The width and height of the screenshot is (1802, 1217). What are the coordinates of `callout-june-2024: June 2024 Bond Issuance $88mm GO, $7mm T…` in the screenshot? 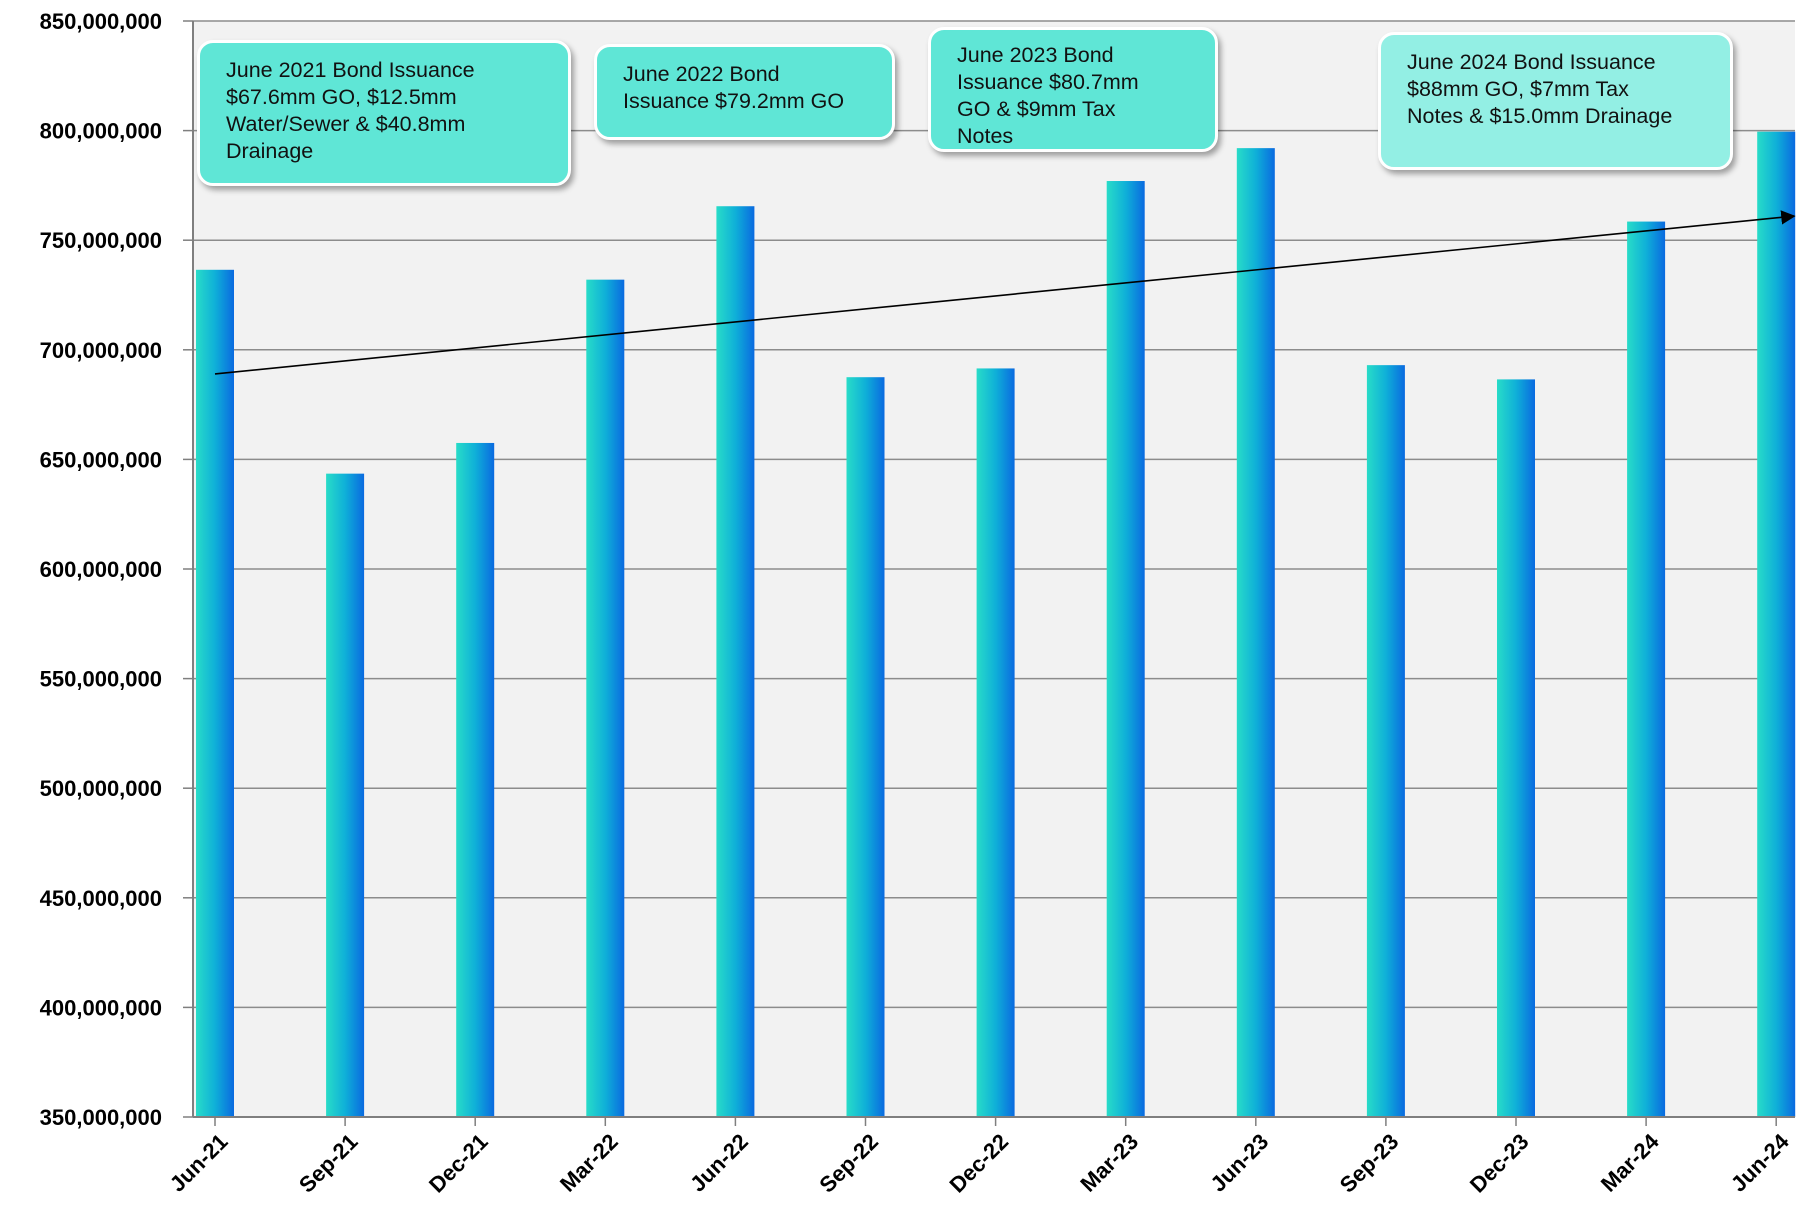 It's located at (1555, 101).